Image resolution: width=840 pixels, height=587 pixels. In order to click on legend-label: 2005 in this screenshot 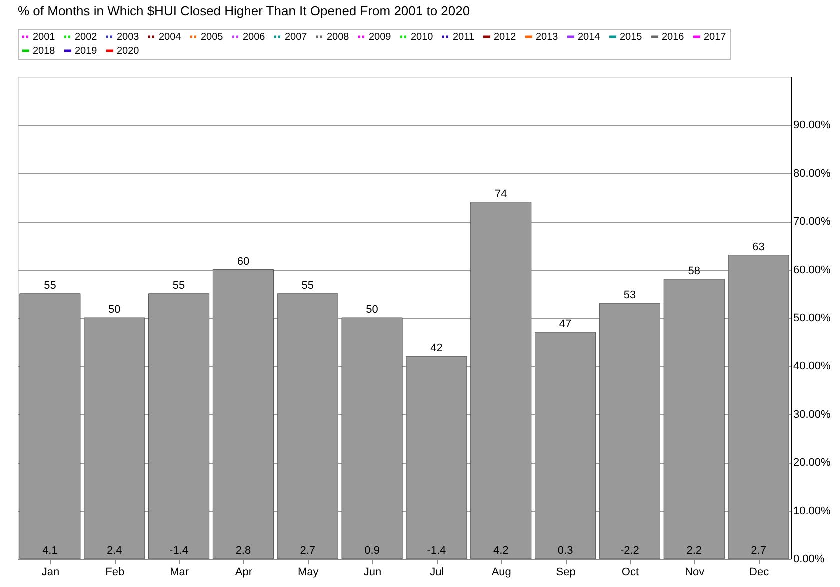, I will do `click(212, 37)`.